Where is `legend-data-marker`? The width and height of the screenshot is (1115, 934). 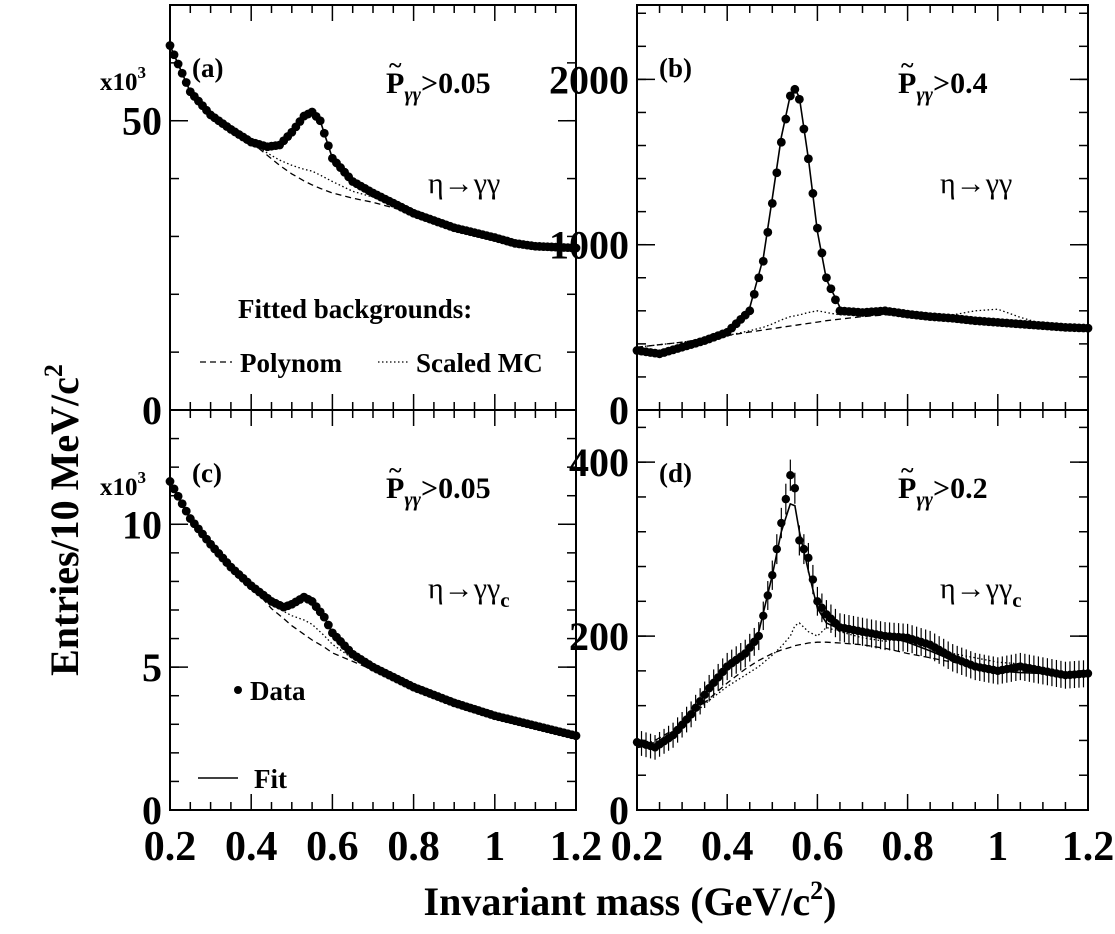 legend-data-marker is located at coordinates (238, 690).